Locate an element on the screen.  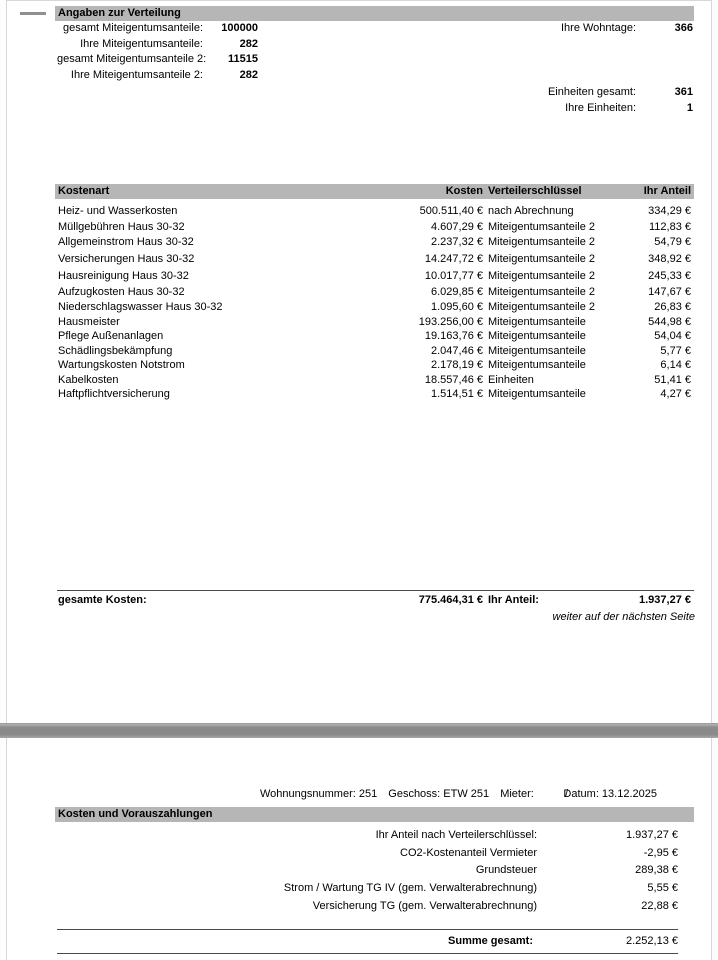
dist-value-1: 282 is located at coordinates (248, 43).